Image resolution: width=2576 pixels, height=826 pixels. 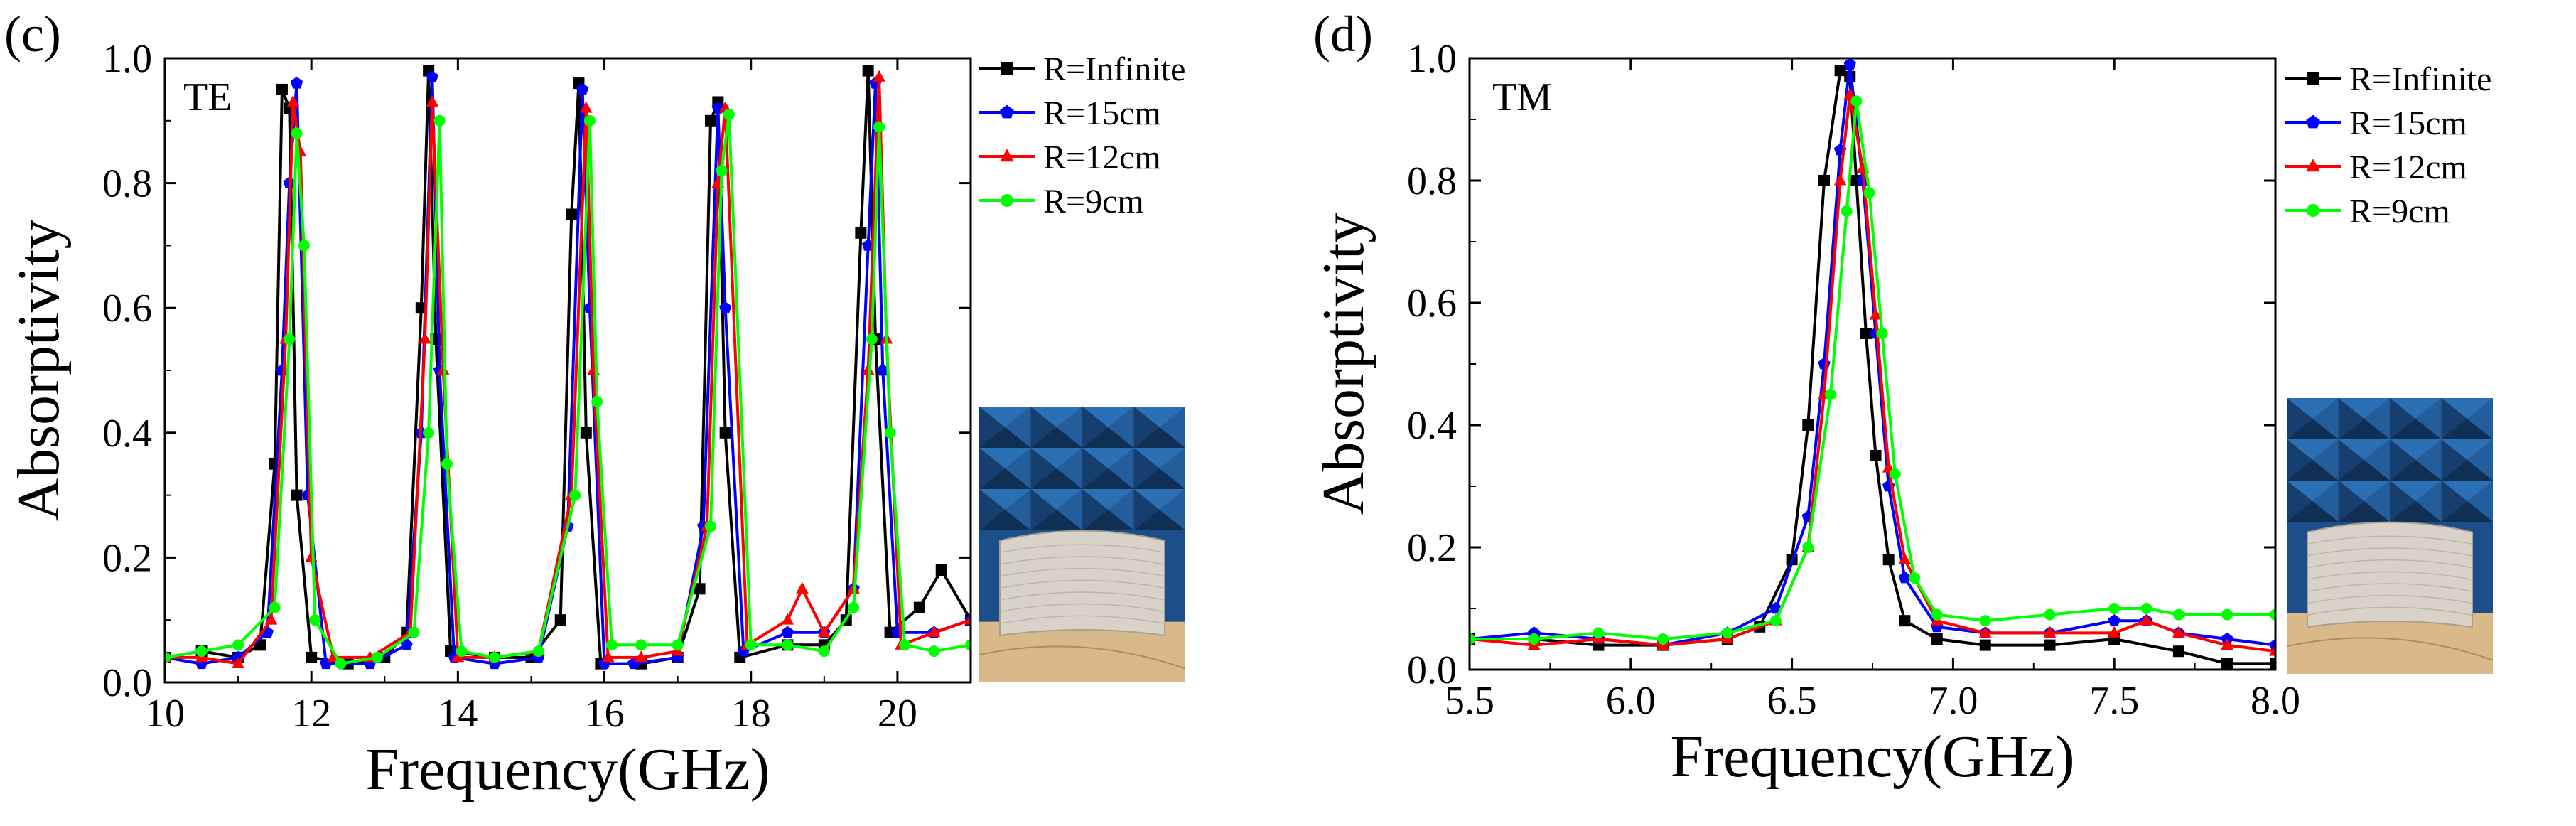 I want to click on y-tick-label: 0.4, so click(x=127, y=434).